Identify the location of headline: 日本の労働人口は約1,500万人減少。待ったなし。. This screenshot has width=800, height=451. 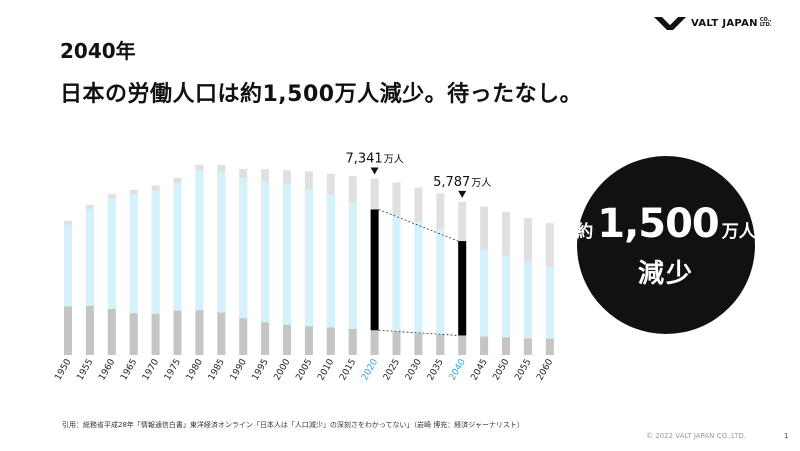
(321, 94).